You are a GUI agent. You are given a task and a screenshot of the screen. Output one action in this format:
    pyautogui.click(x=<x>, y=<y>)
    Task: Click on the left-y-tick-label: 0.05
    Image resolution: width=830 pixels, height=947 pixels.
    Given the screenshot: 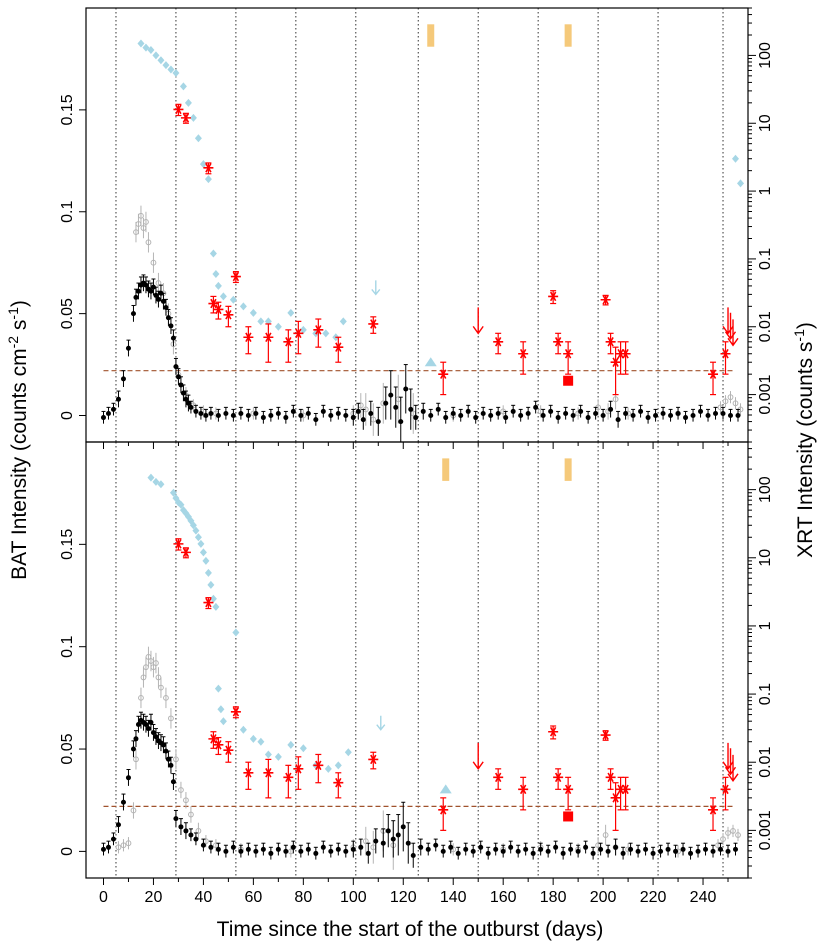 What is the action you would take?
    pyautogui.click(x=67, y=748)
    